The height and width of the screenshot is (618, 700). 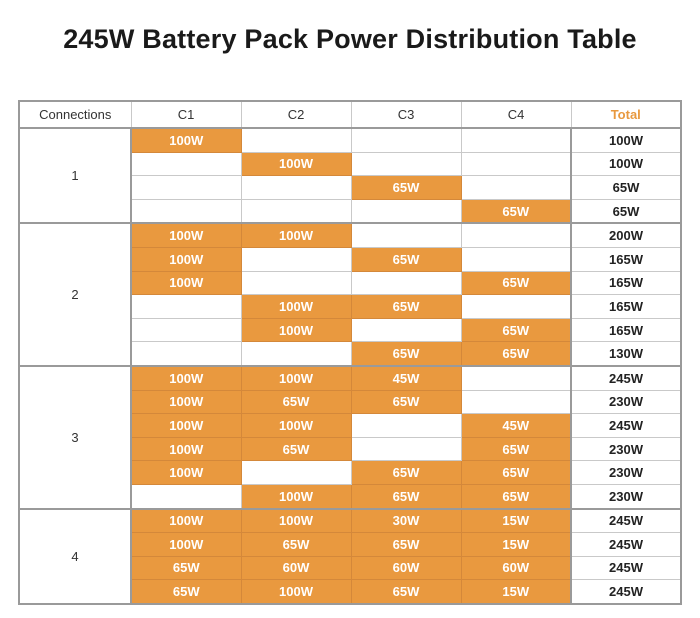 I want to click on port-c3-cell: 60W, so click(x=406, y=568).